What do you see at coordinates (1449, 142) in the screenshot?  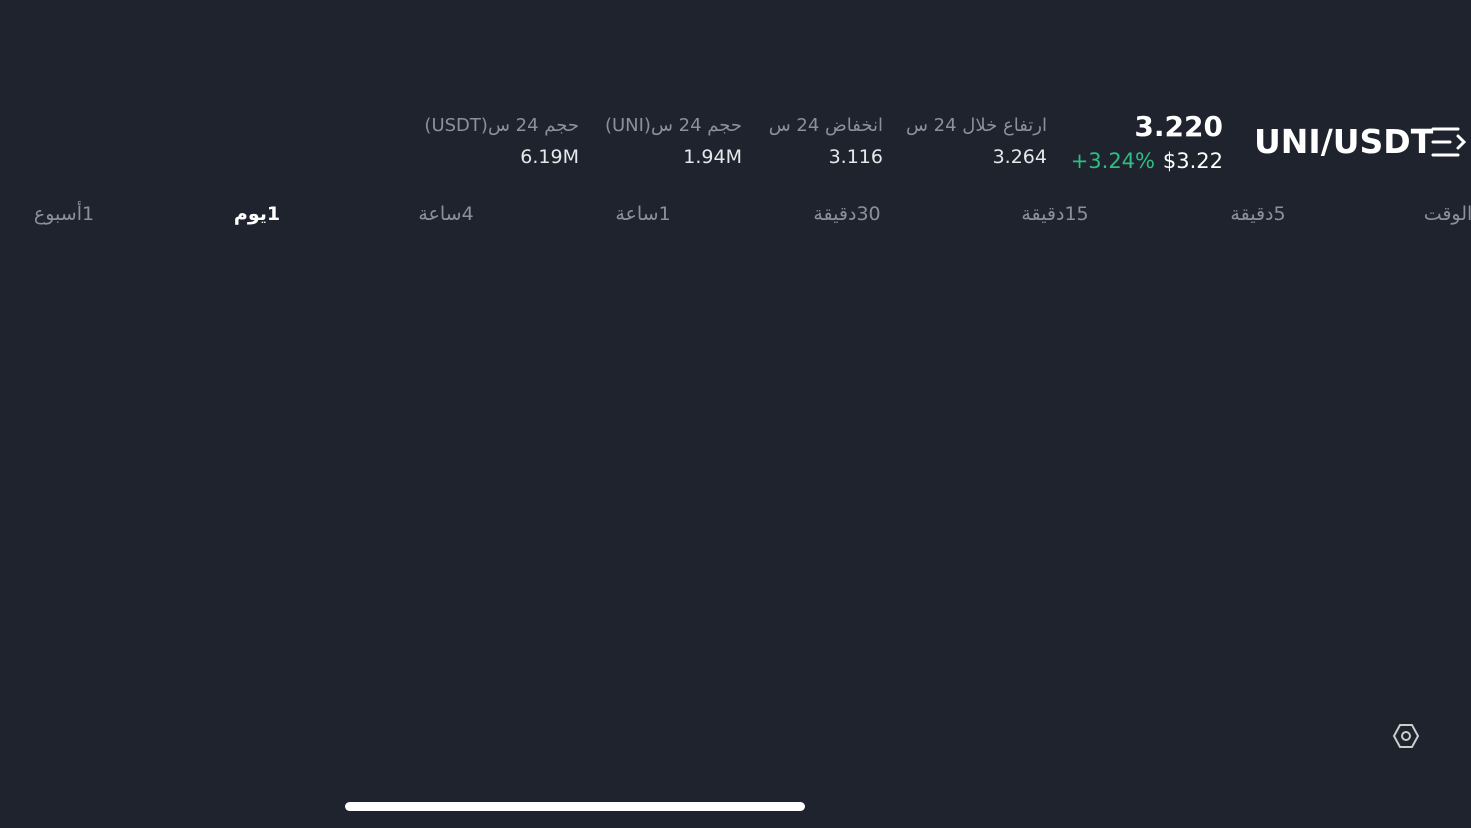 I see `menu-icon` at bounding box center [1449, 142].